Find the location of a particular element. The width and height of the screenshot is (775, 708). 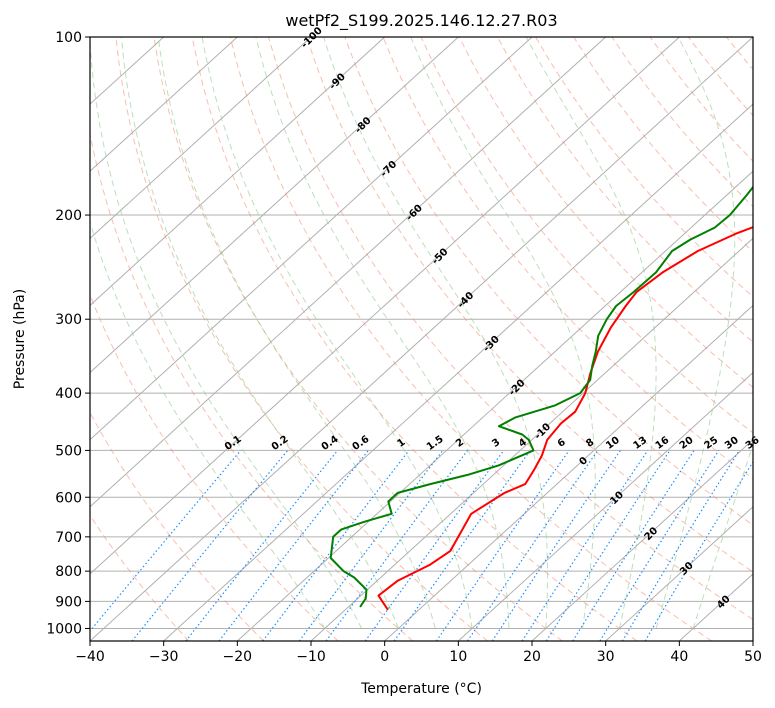

x-tick-label: 50 is located at coordinates (753, 657).